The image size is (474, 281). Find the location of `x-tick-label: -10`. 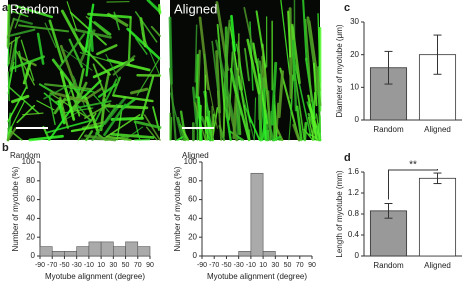

x-tick-label: -10 is located at coordinates (251, 265).